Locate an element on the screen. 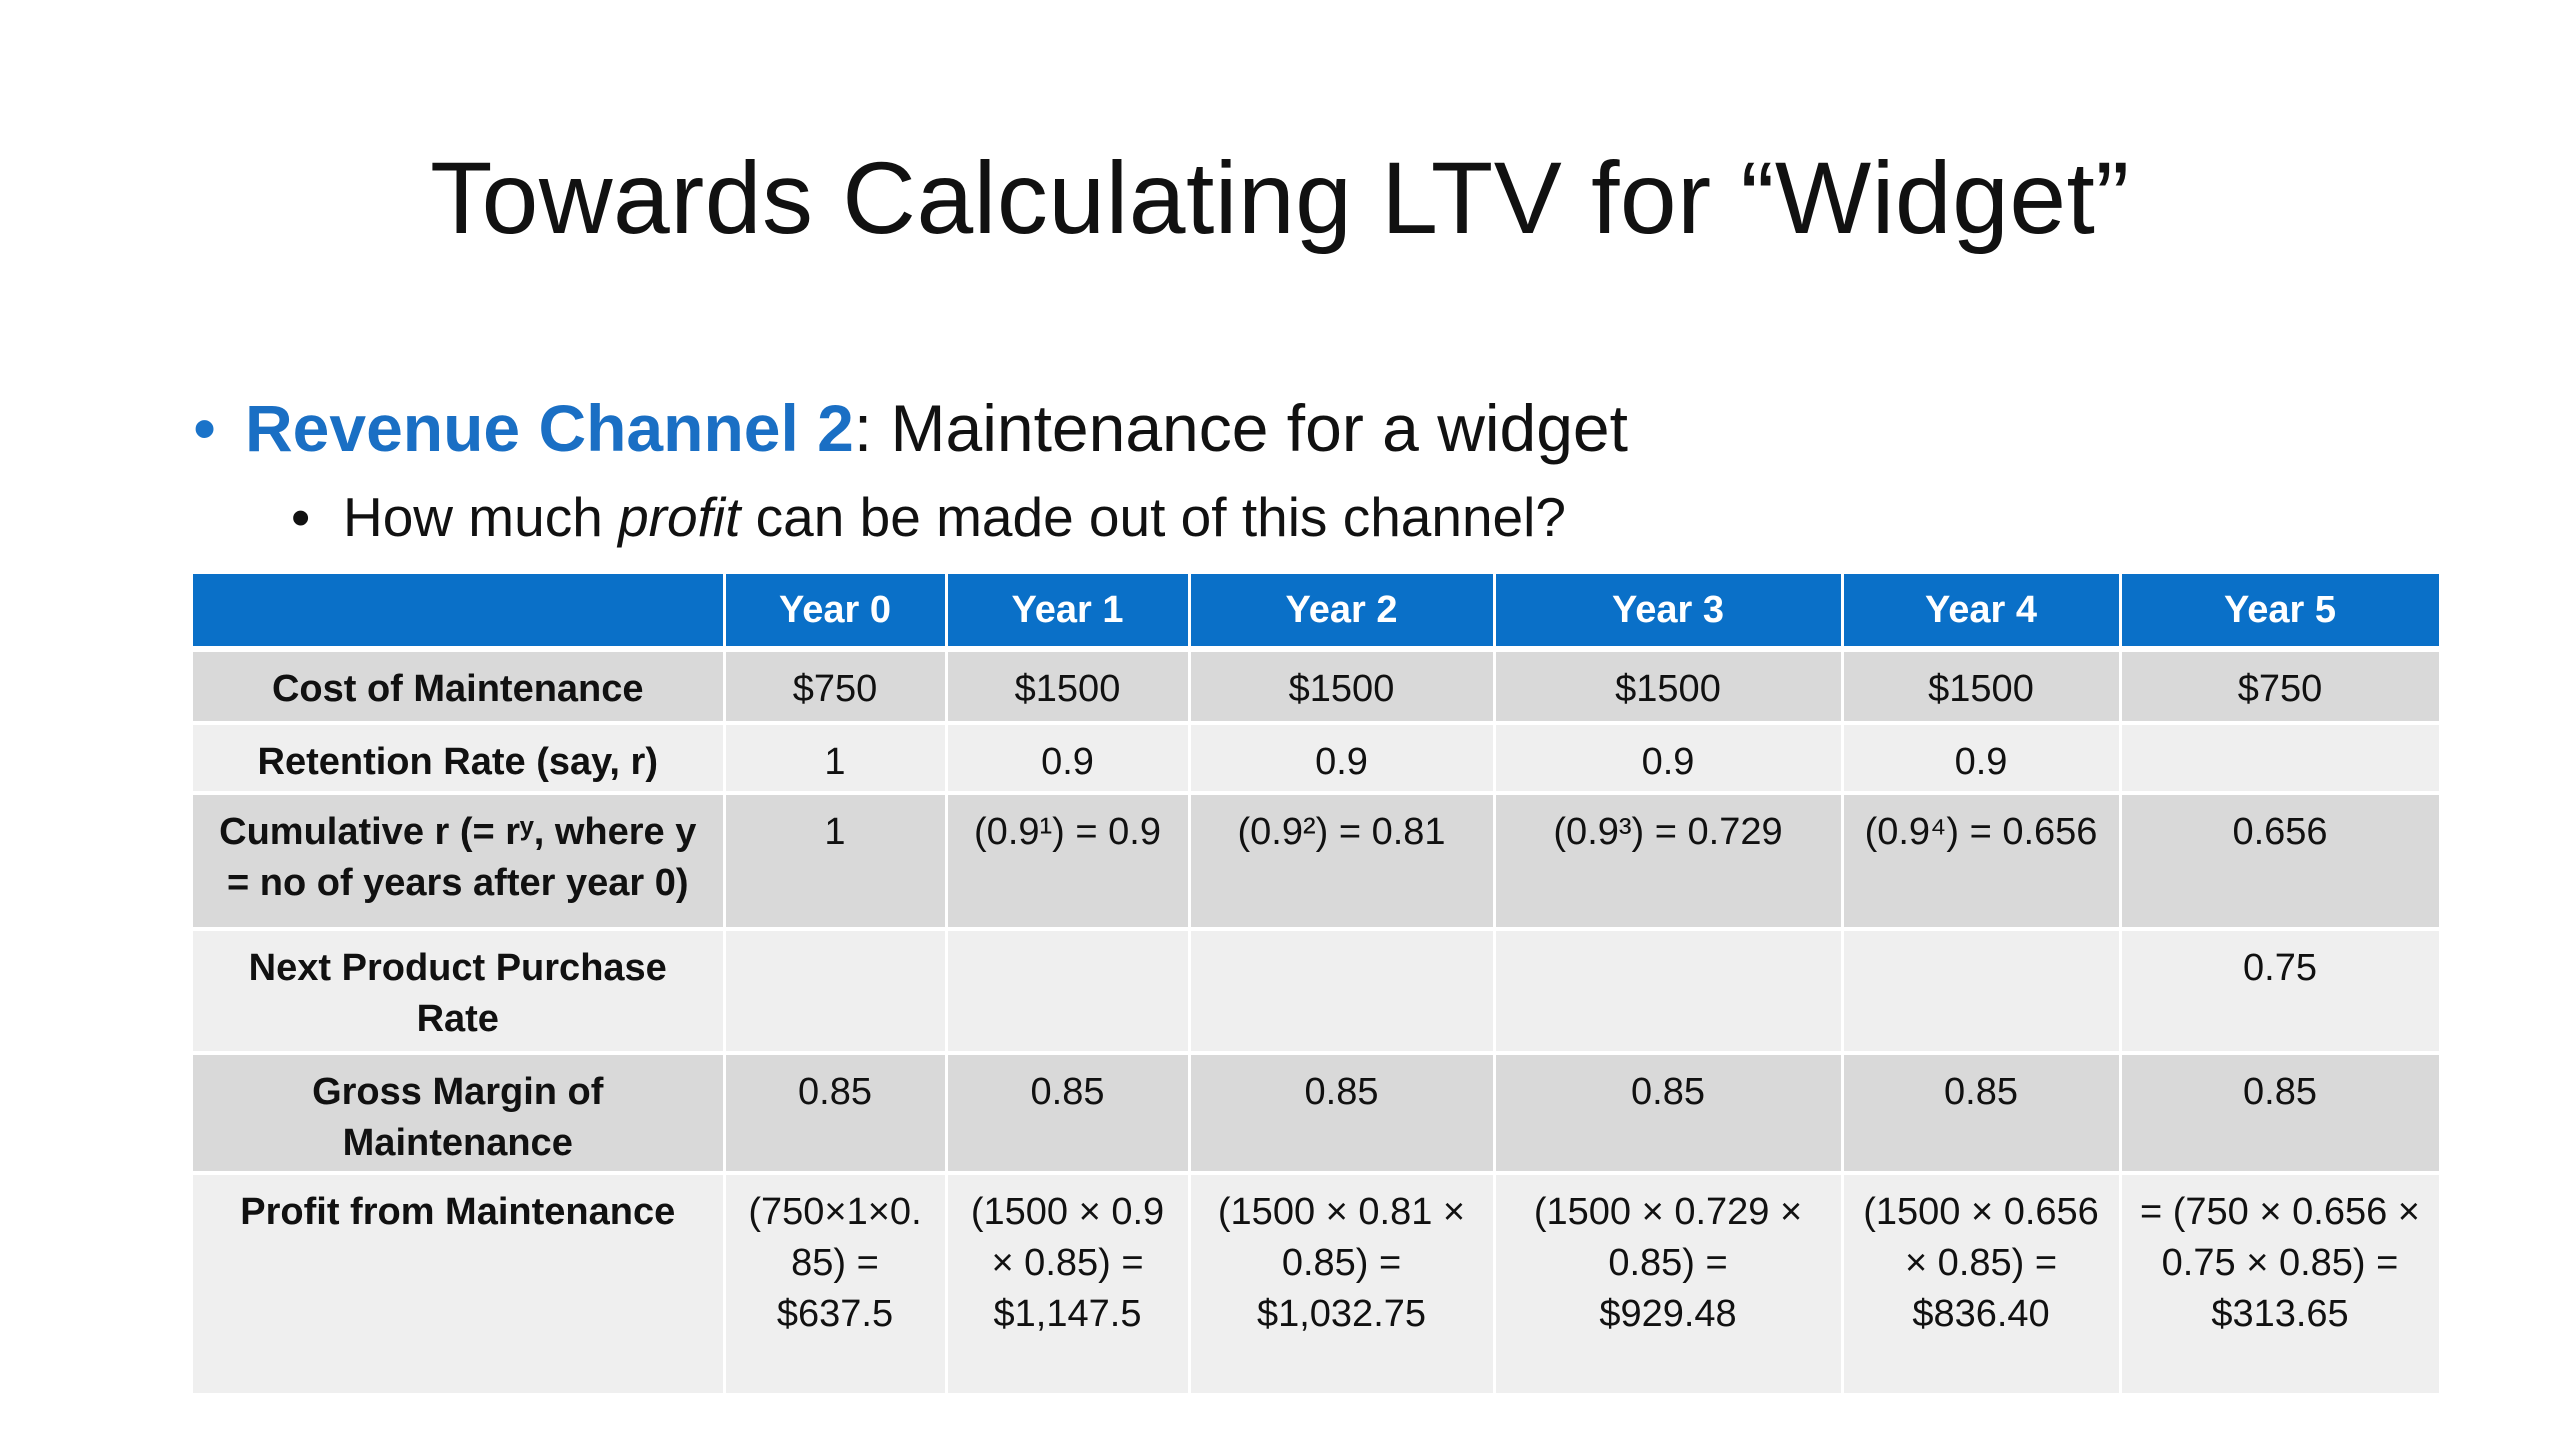 This screenshot has width=2560, height=1440. table-cell: (0.9¹) = 0.9 is located at coordinates (1068, 862).